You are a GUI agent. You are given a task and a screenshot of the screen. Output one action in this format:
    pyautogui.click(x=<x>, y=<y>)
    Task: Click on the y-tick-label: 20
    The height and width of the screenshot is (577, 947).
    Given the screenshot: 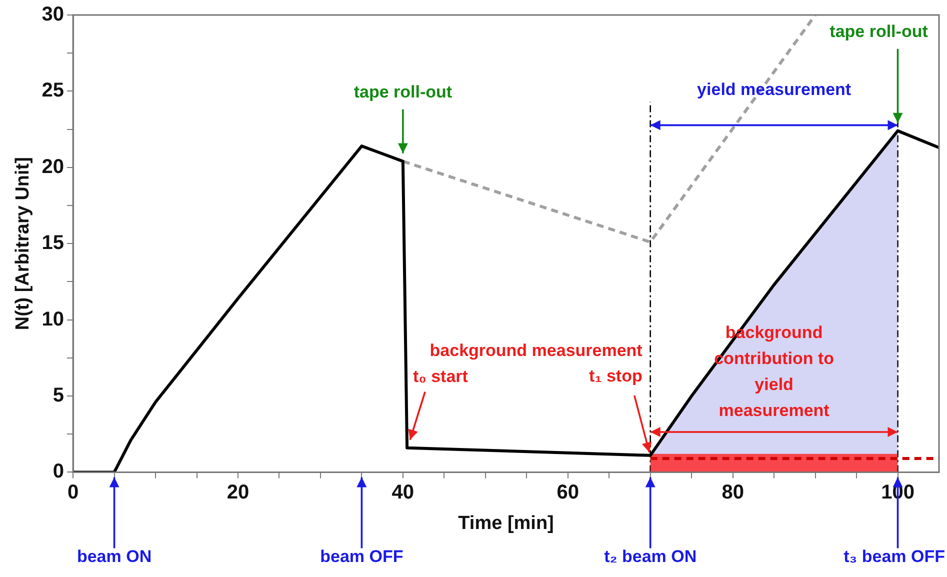 What is the action you would take?
    pyautogui.click(x=53, y=167)
    